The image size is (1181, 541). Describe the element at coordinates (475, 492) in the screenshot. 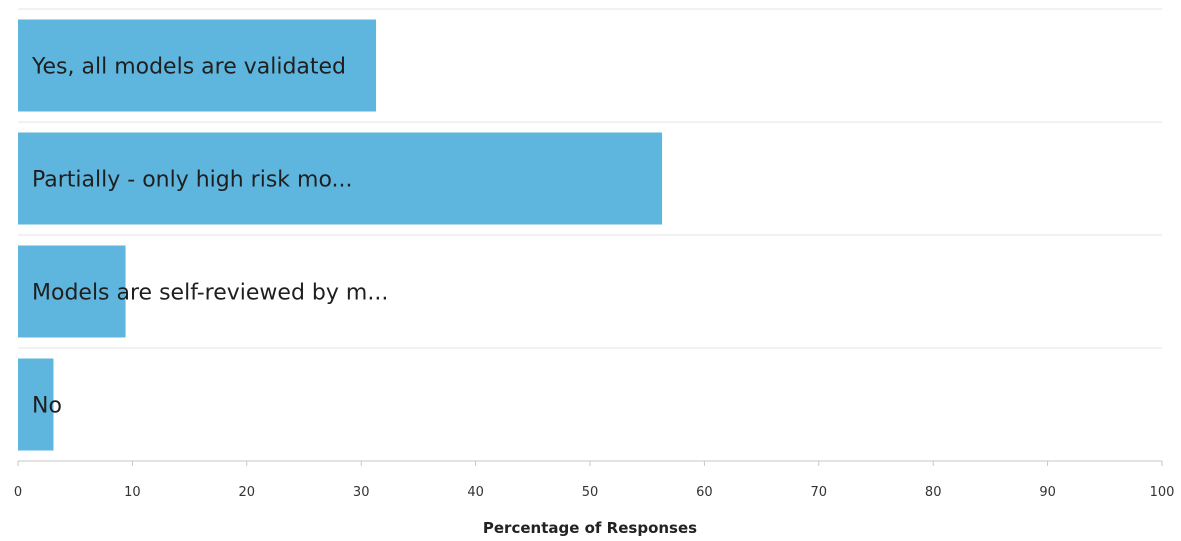

I see `x-tick-label: 40` at that location.